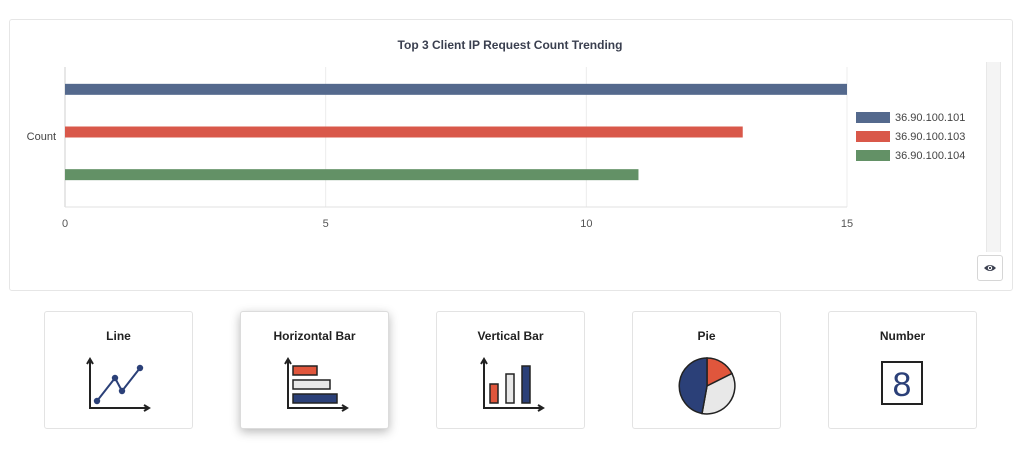  I want to click on legend-label: 36.90.100.101, so click(930, 118).